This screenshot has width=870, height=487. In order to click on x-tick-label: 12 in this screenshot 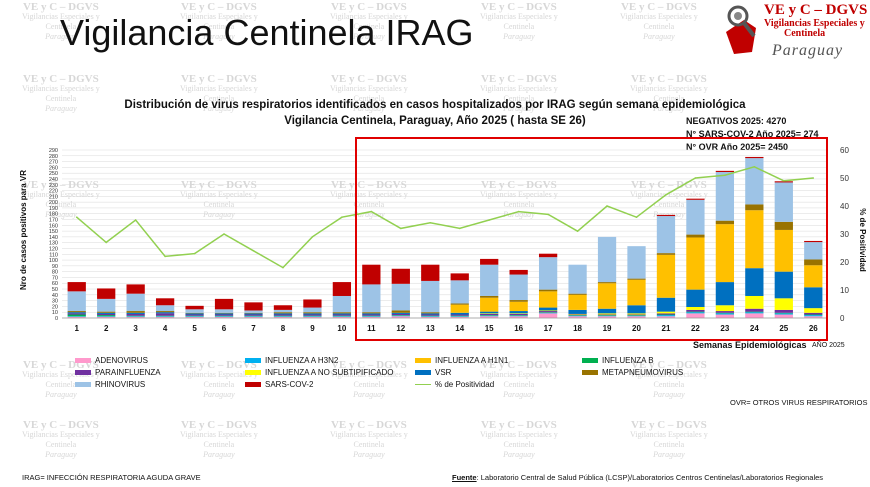, I will do `click(400, 328)`.